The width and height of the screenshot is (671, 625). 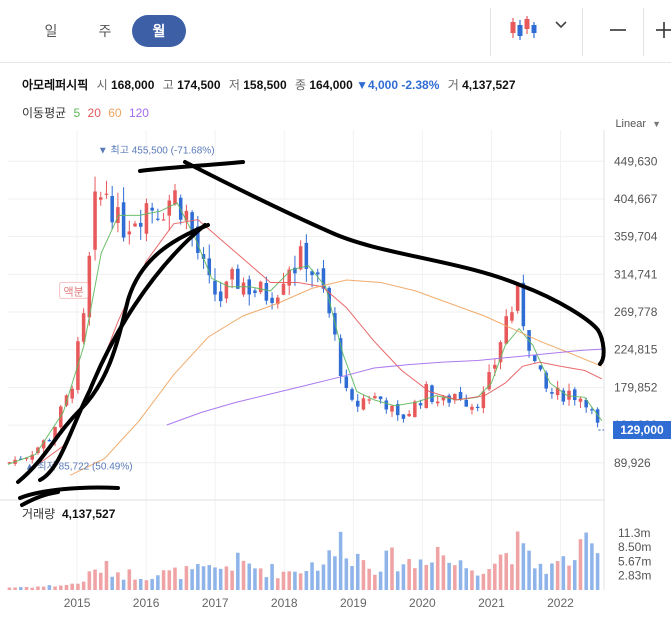 What do you see at coordinates (634, 547) in the screenshot?
I see `volume-tick-label: 8.50m` at bounding box center [634, 547].